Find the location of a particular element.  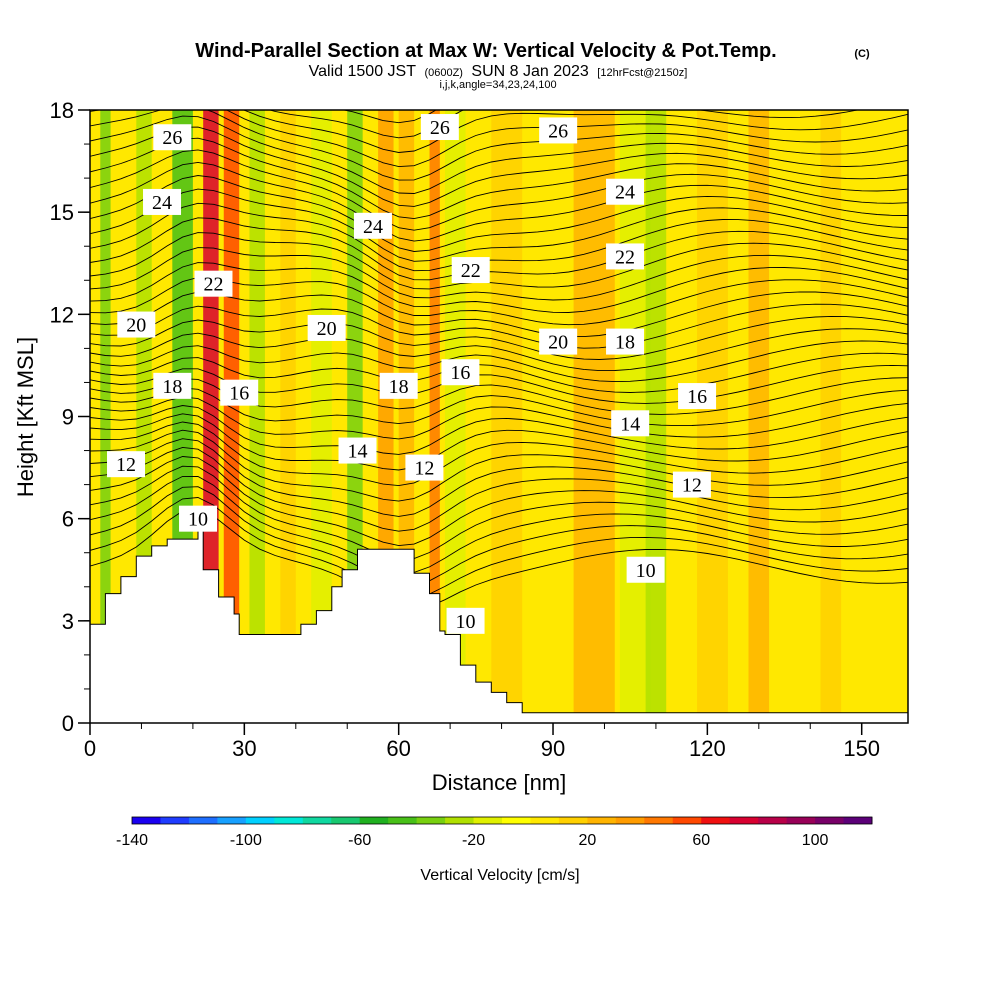

y-tick-label: 15 is located at coordinates (62, 212).